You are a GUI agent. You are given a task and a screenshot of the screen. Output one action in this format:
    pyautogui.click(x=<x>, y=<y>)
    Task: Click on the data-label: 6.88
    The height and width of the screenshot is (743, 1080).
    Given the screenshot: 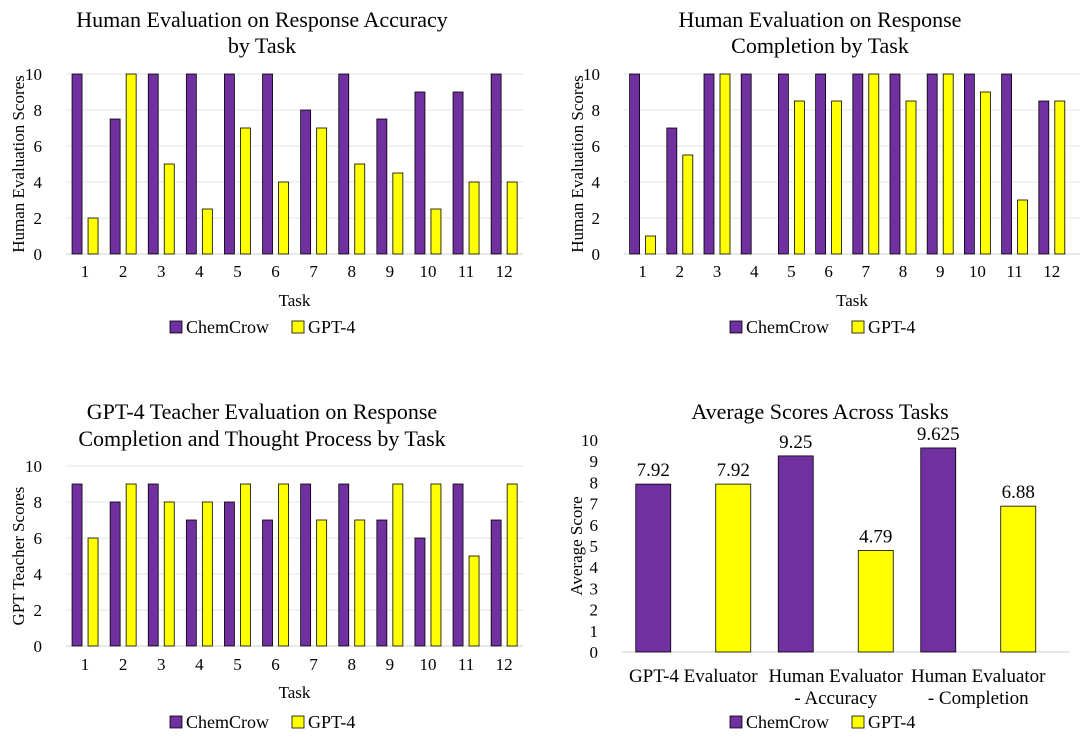 What is the action you would take?
    pyautogui.click(x=1018, y=492)
    